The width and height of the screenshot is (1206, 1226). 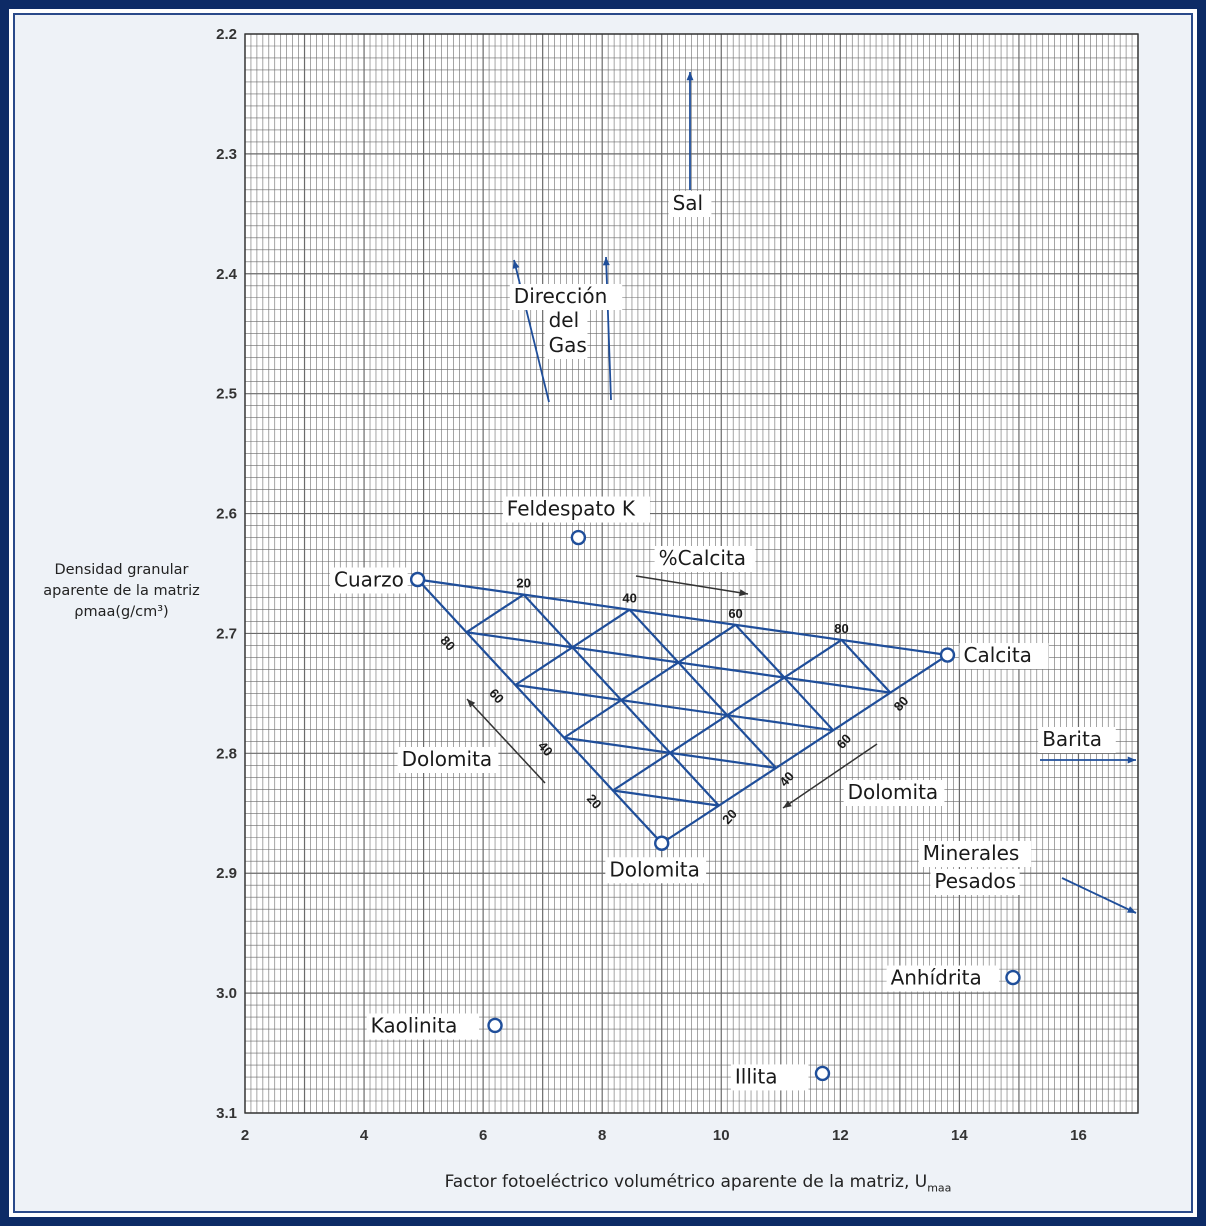 I want to click on x-tick-label: 12, so click(x=840, y=1135).